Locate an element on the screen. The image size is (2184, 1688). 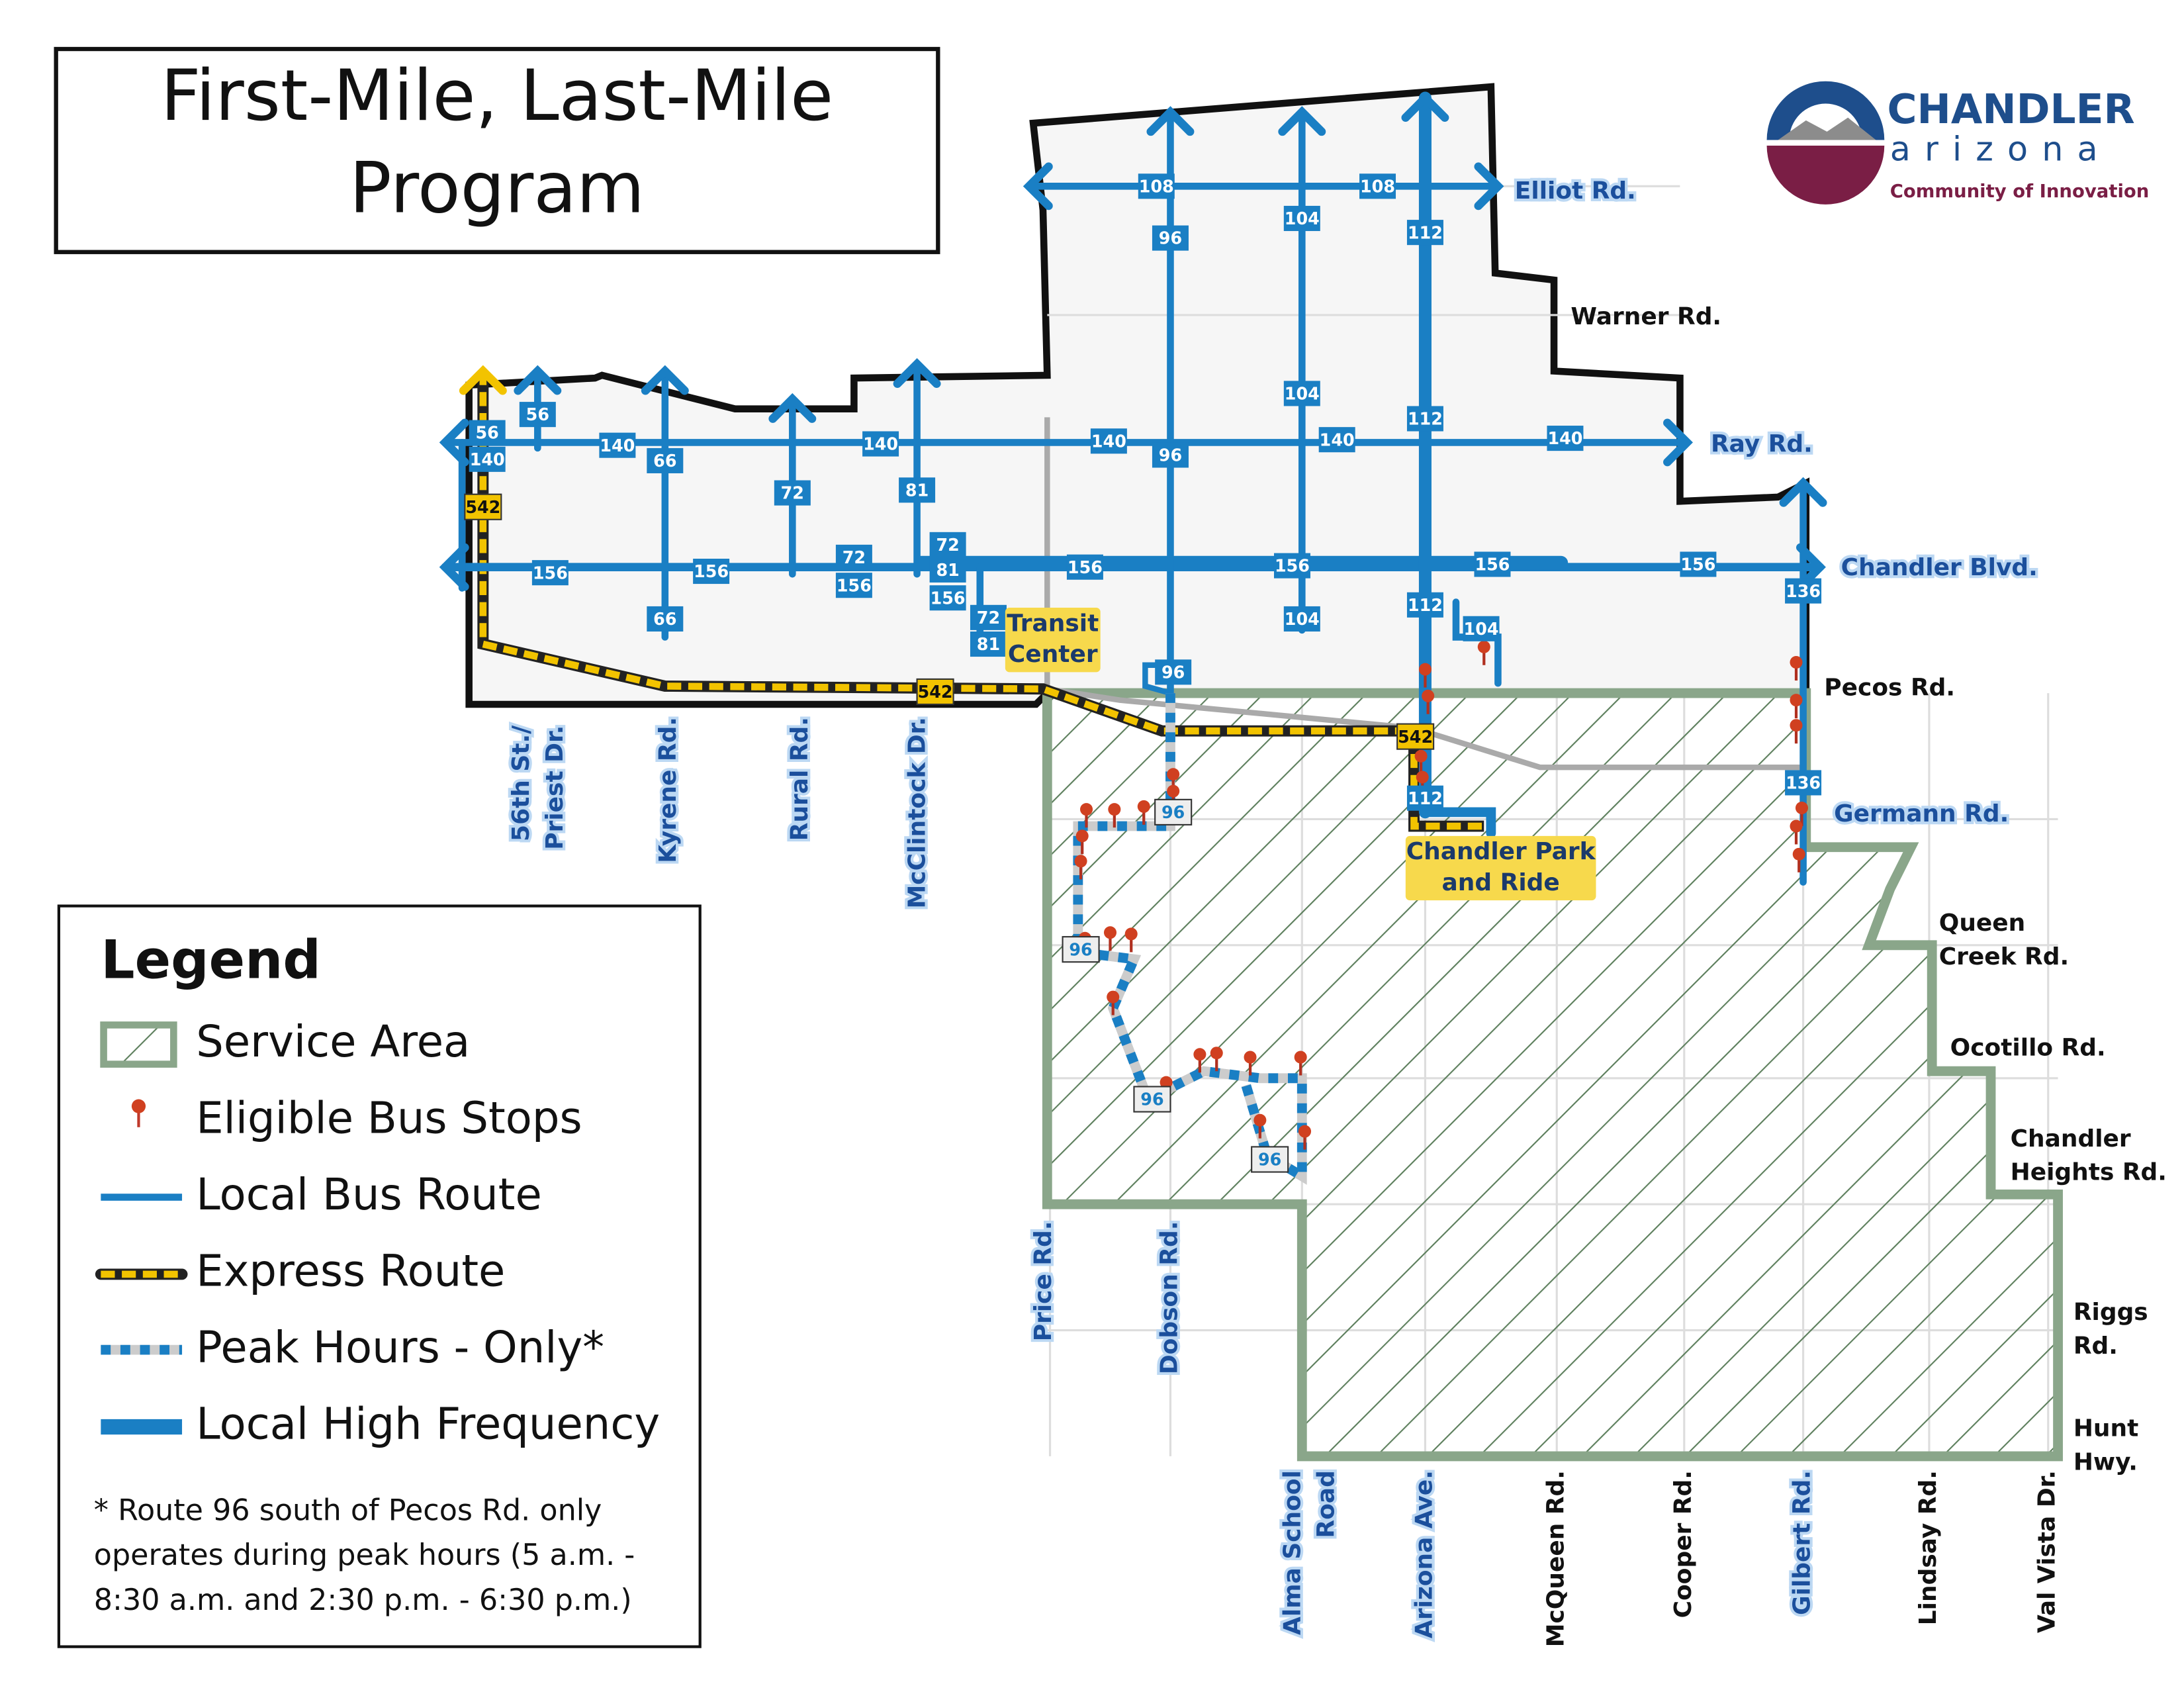
road-label: Germann Rd. is located at coordinates (1922, 813).